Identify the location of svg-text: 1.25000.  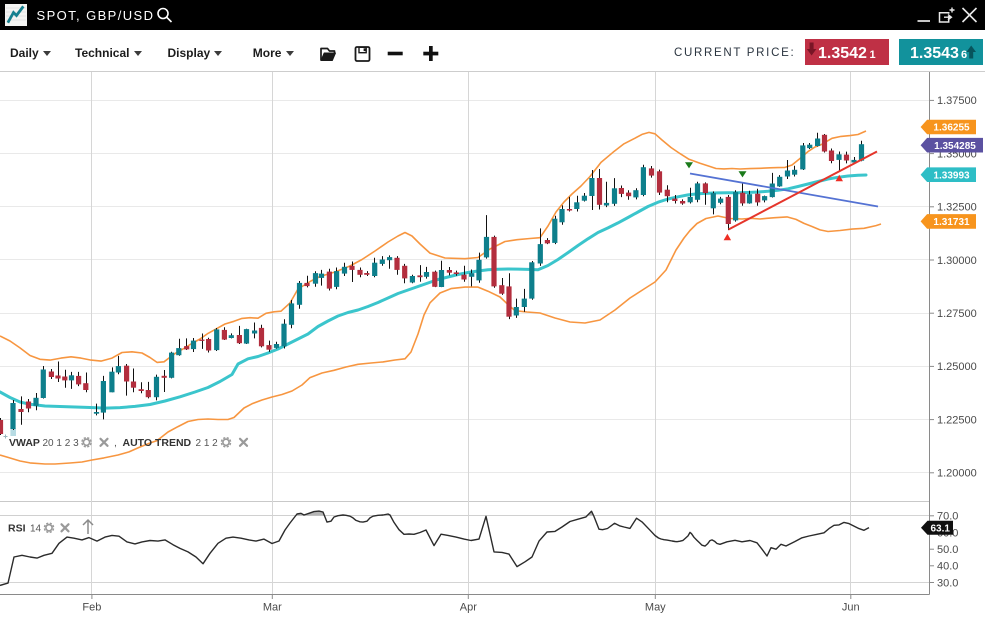
(957, 367).